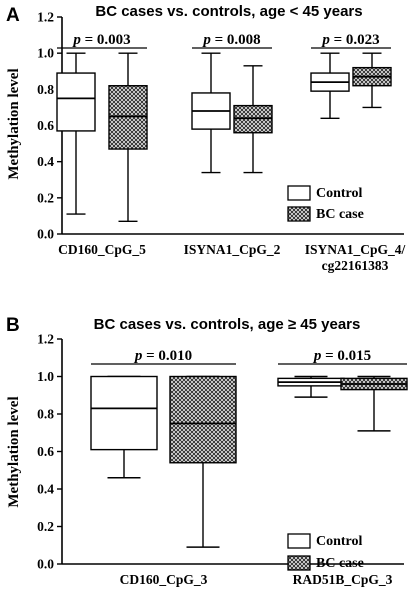  What do you see at coordinates (45, 526) in the screenshot?
I see `panel-b-y-tick-label: 0.2` at bounding box center [45, 526].